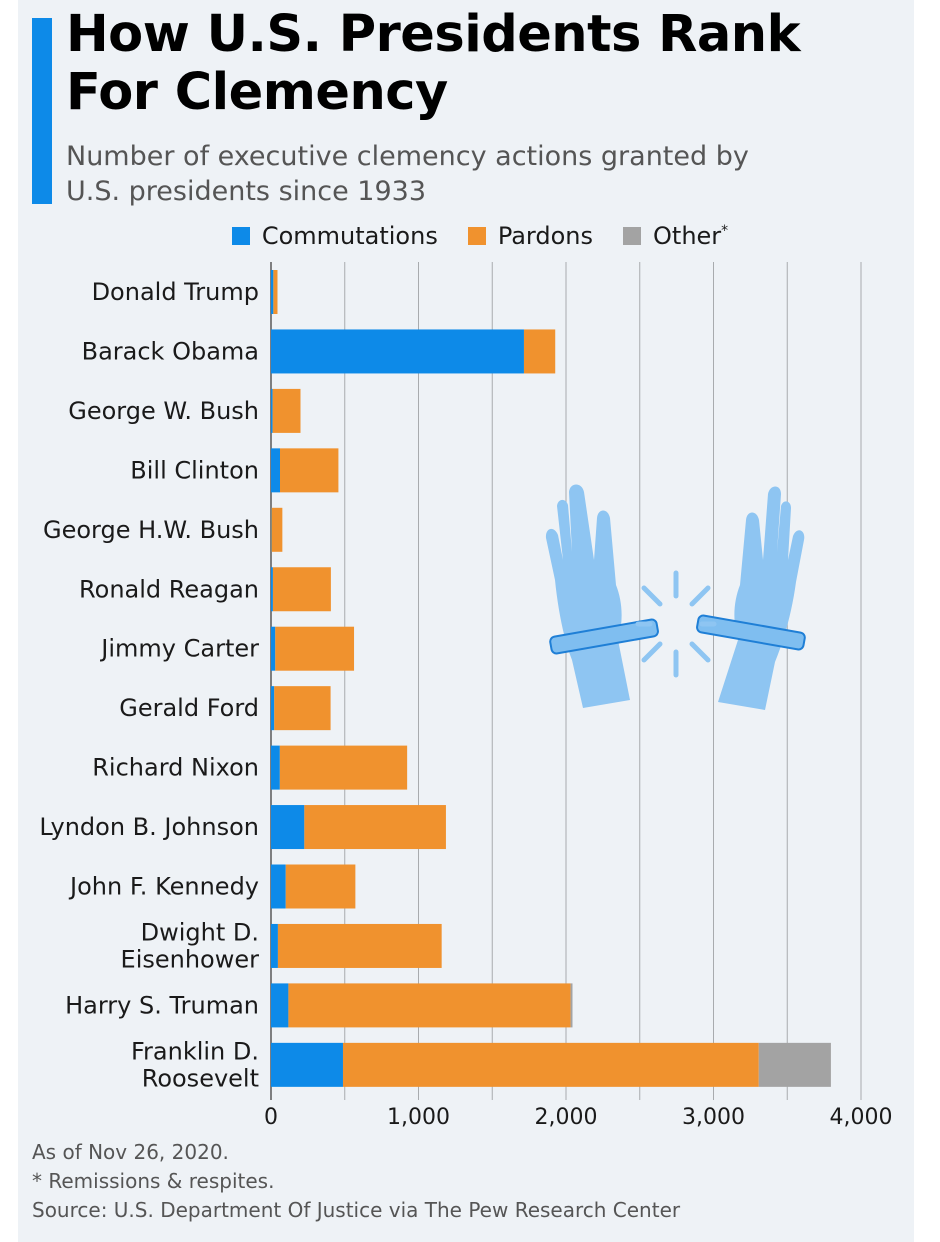 The height and width of the screenshot is (1242, 940). What do you see at coordinates (632, 236) in the screenshot?
I see `legend-swatch-other` at bounding box center [632, 236].